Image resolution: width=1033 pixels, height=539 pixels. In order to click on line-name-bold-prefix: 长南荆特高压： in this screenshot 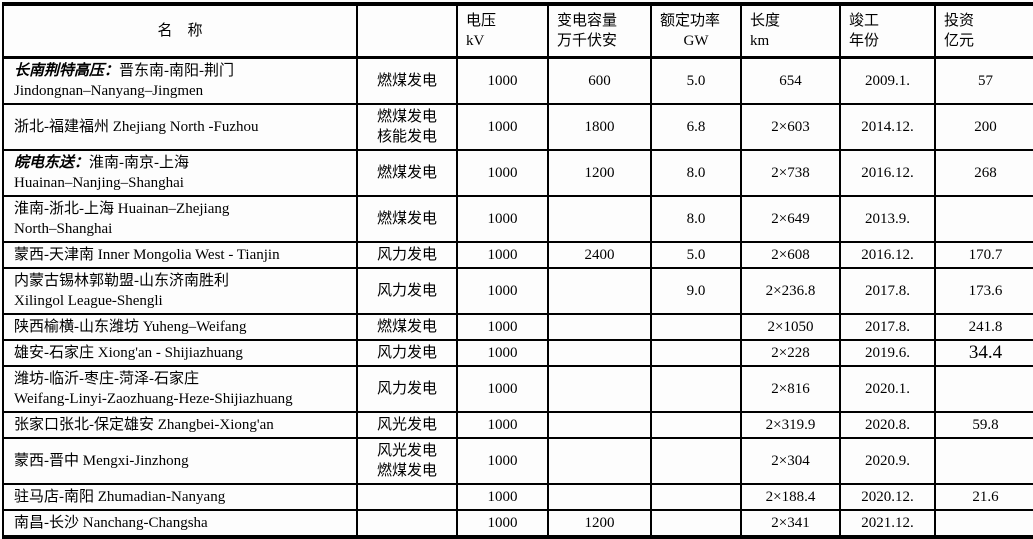, I will do `click(67, 71)`.